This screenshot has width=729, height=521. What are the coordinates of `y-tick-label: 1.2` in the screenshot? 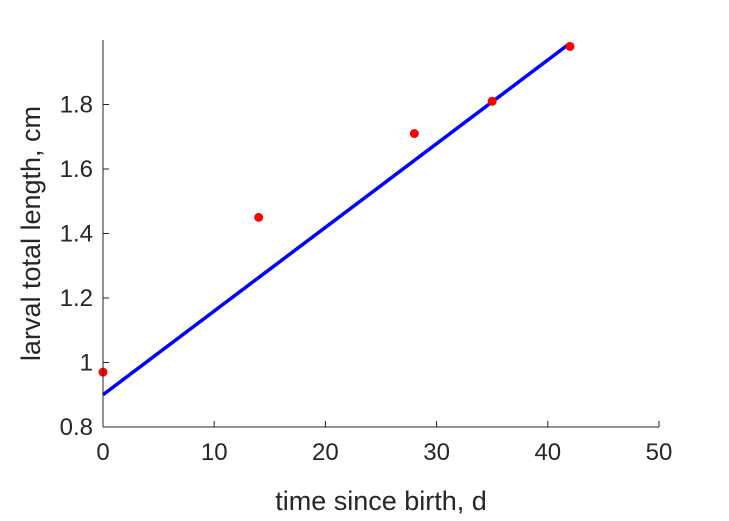 It's located at (76, 298).